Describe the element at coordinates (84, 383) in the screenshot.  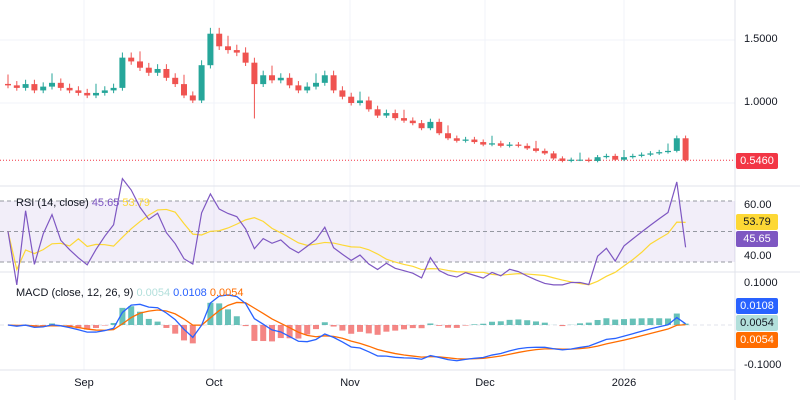
I see `x-label: Sep` at that location.